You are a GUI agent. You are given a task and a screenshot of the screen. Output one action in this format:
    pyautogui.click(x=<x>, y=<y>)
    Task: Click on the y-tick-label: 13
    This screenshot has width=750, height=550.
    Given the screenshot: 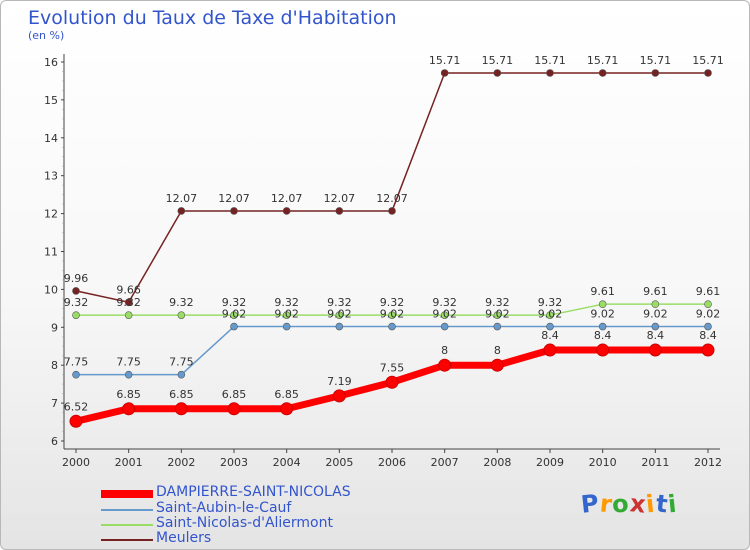 What is the action you would take?
    pyautogui.click(x=51, y=176)
    